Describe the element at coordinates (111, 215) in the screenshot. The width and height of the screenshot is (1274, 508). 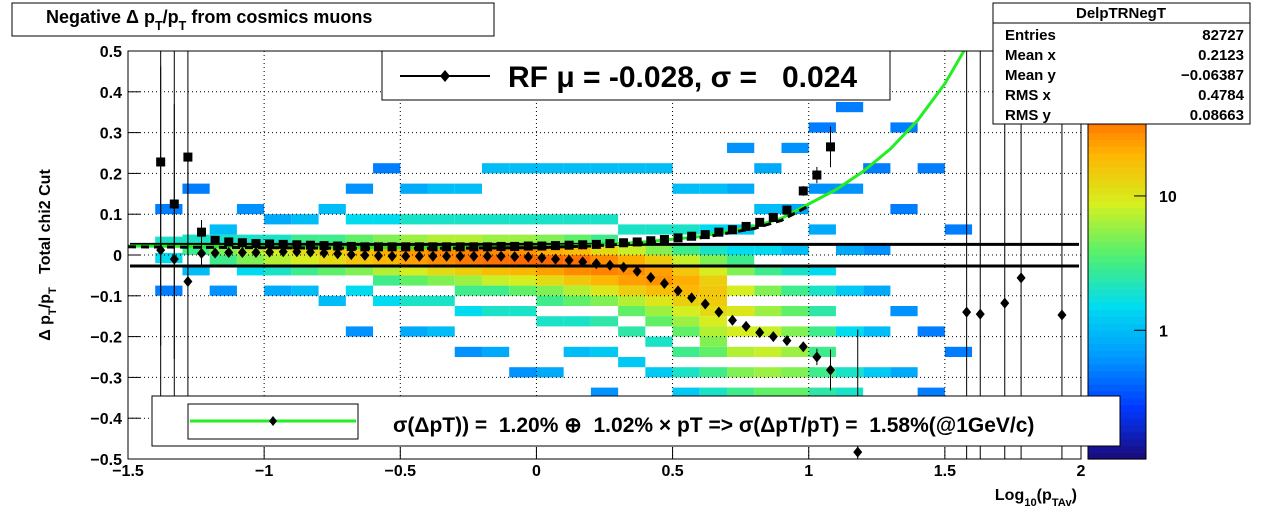
I see `y-tick-label: 0.1` at that location.